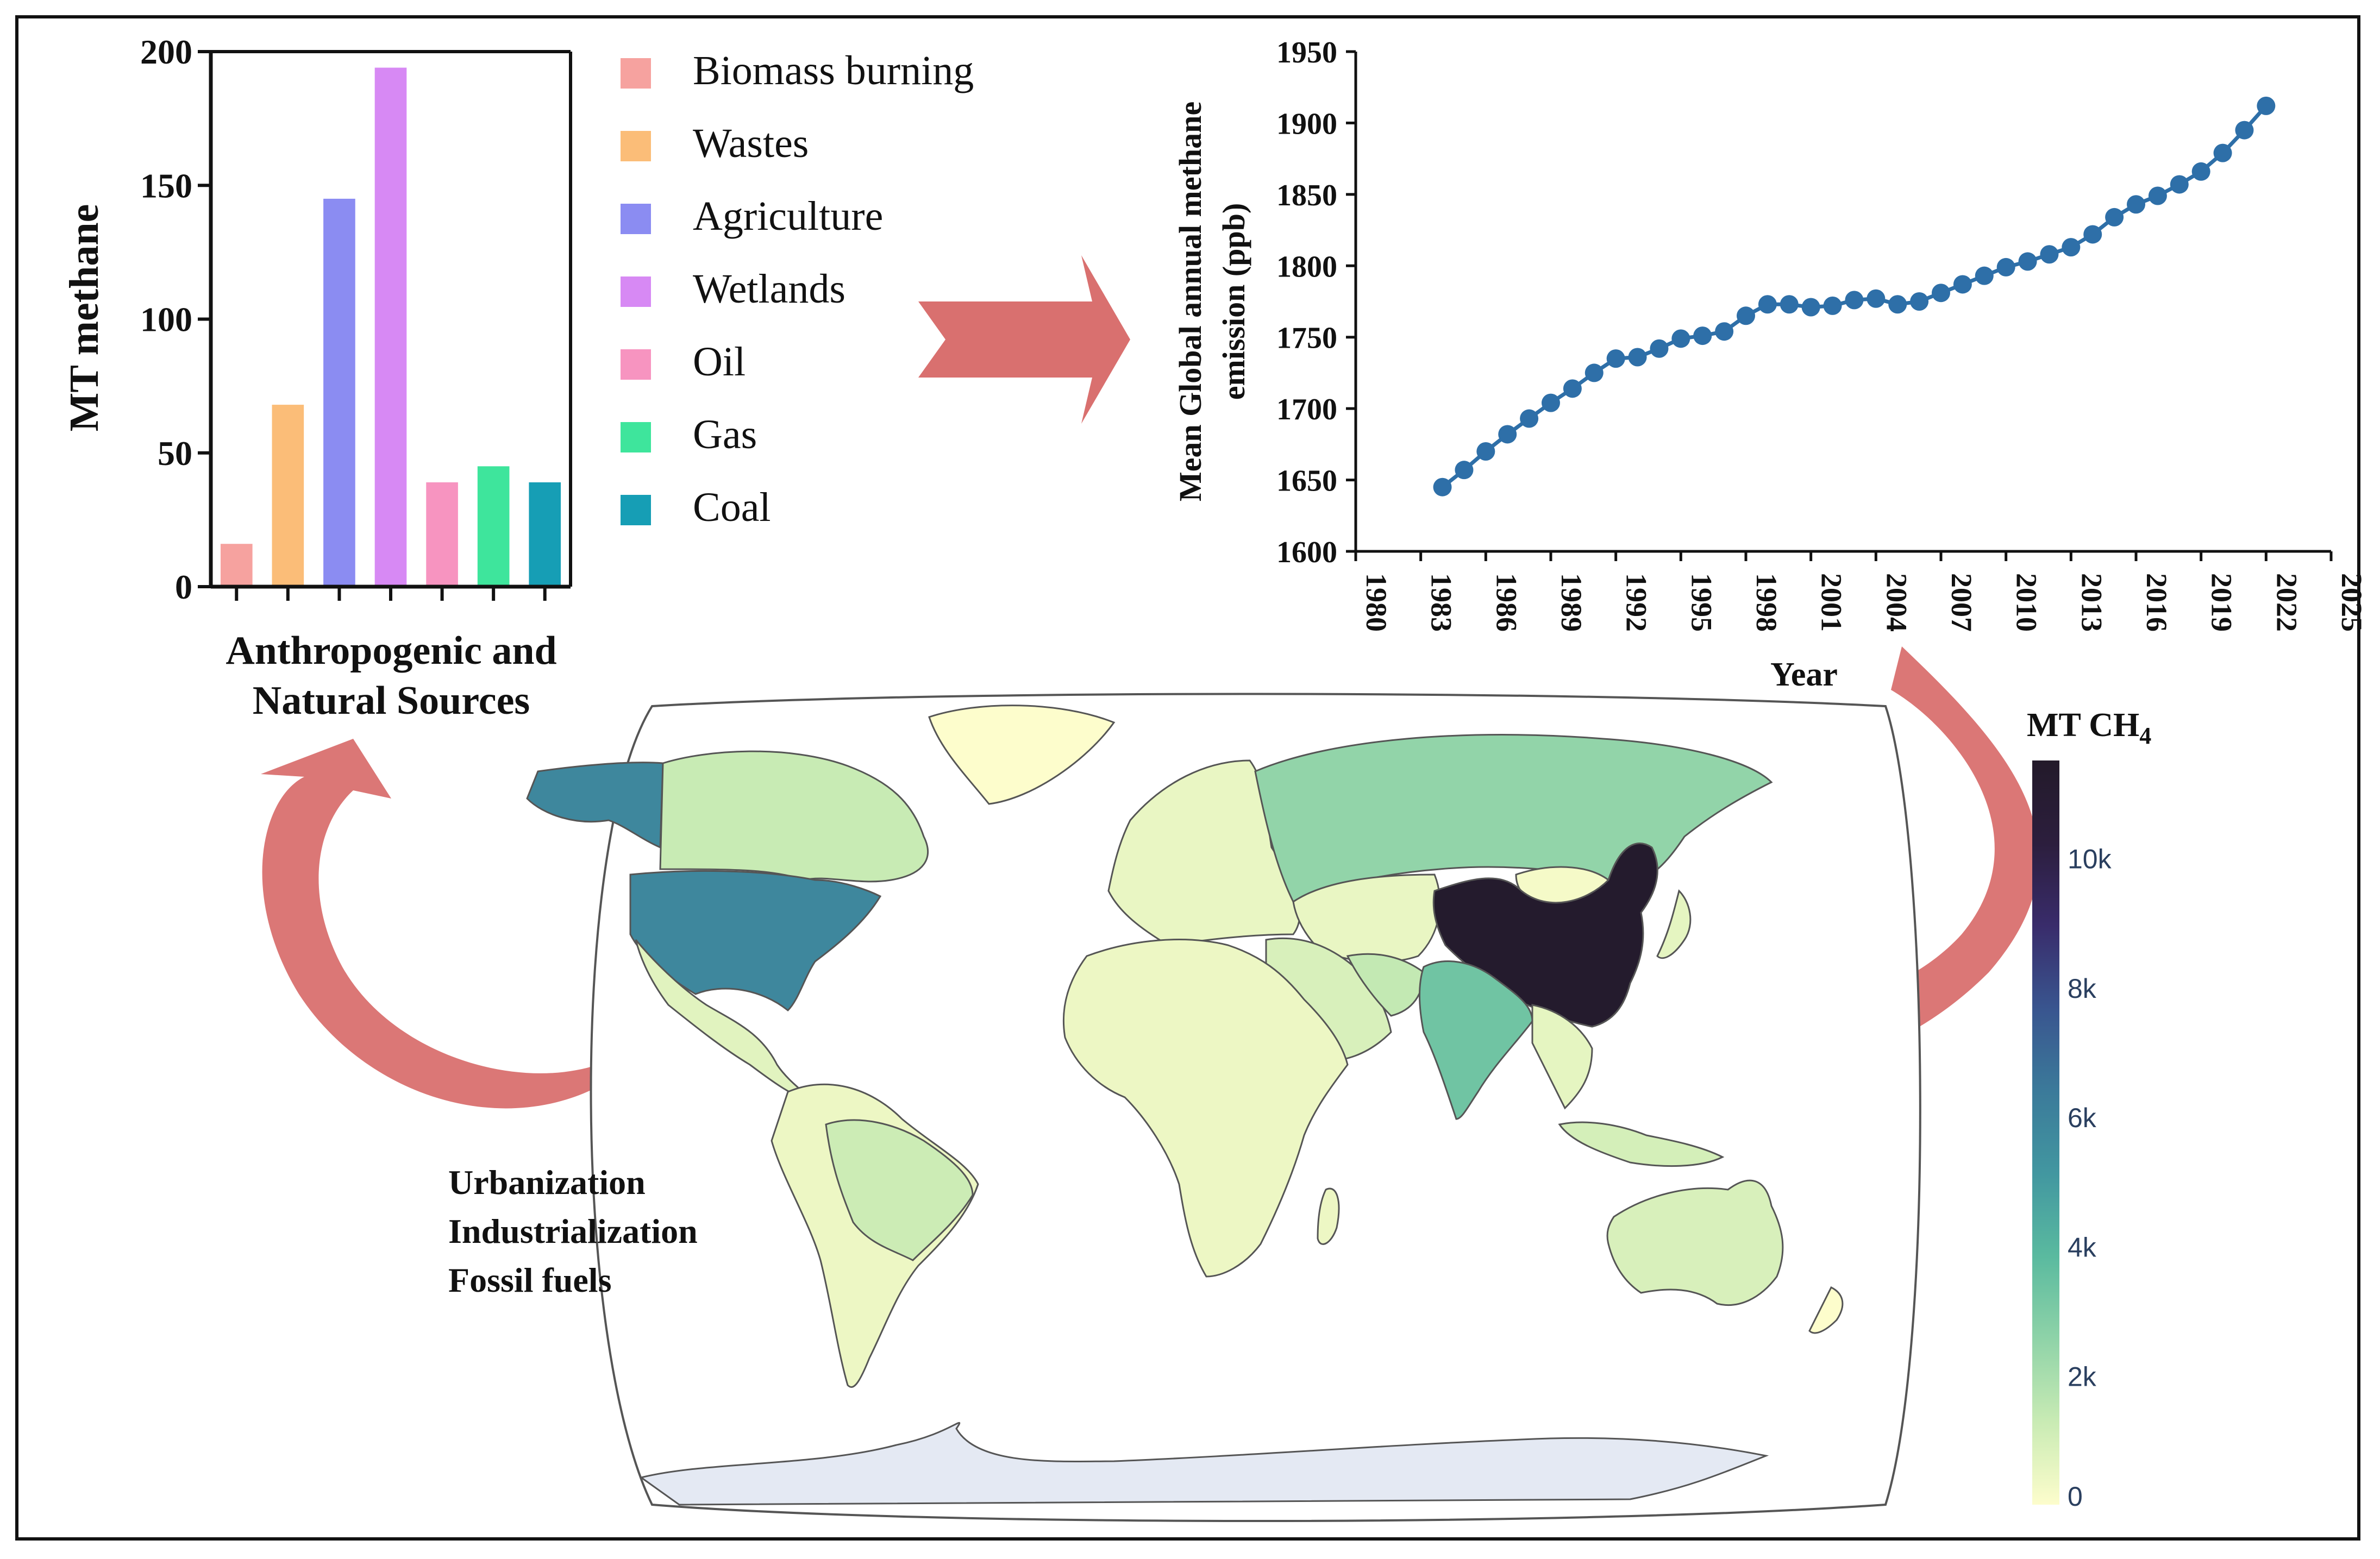 The image size is (2380, 1559). Describe the element at coordinates (1641, 1144) in the screenshot. I see `region-indonesia` at that location.